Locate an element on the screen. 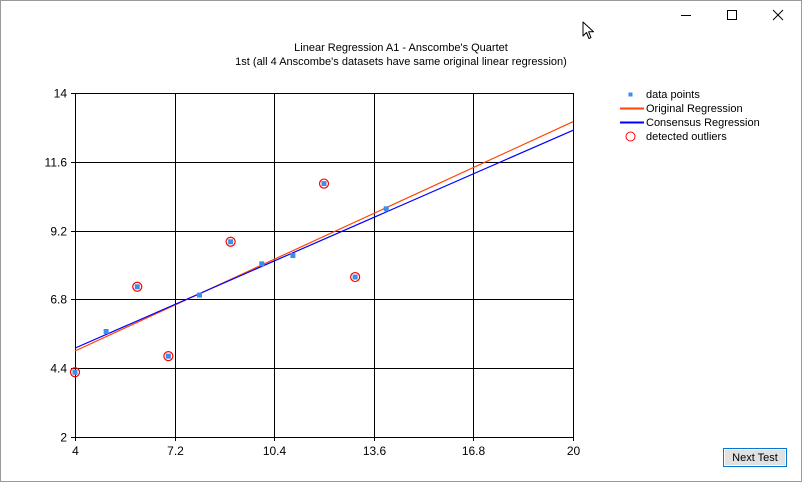 The height and width of the screenshot is (482, 802). minimize-icon is located at coordinates (686, 15).